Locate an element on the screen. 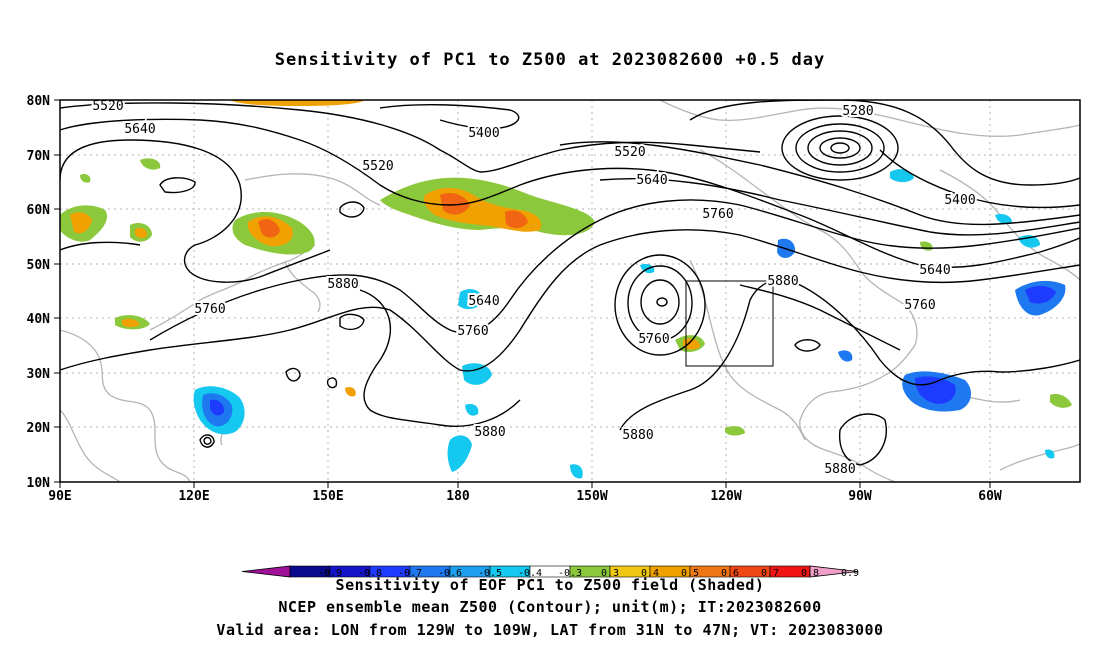 This screenshot has height=650, width=1100. lon-label: 180 is located at coordinates (458, 496).